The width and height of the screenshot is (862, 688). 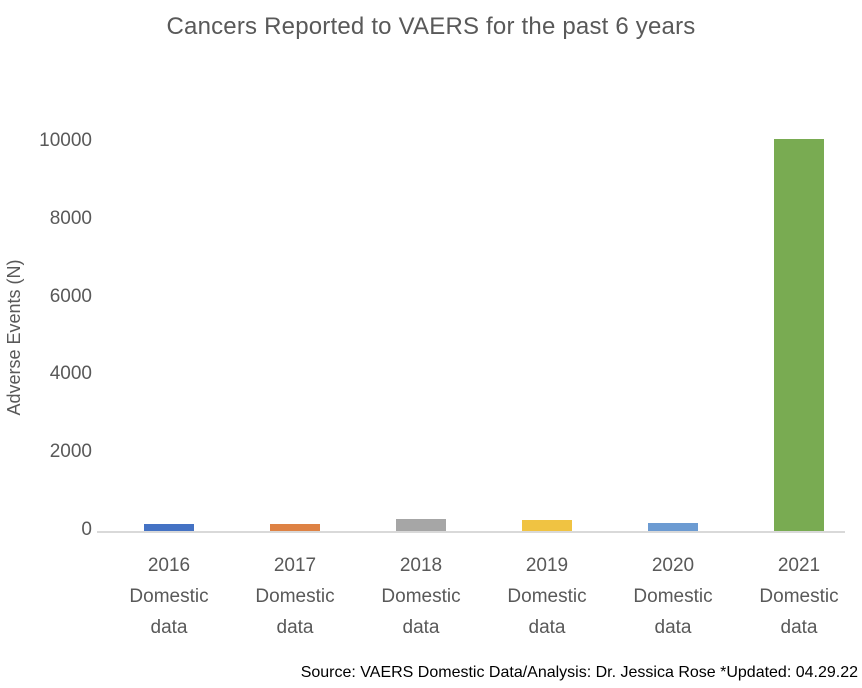 I want to click on x-category-label-line: 2016, so click(x=169, y=565).